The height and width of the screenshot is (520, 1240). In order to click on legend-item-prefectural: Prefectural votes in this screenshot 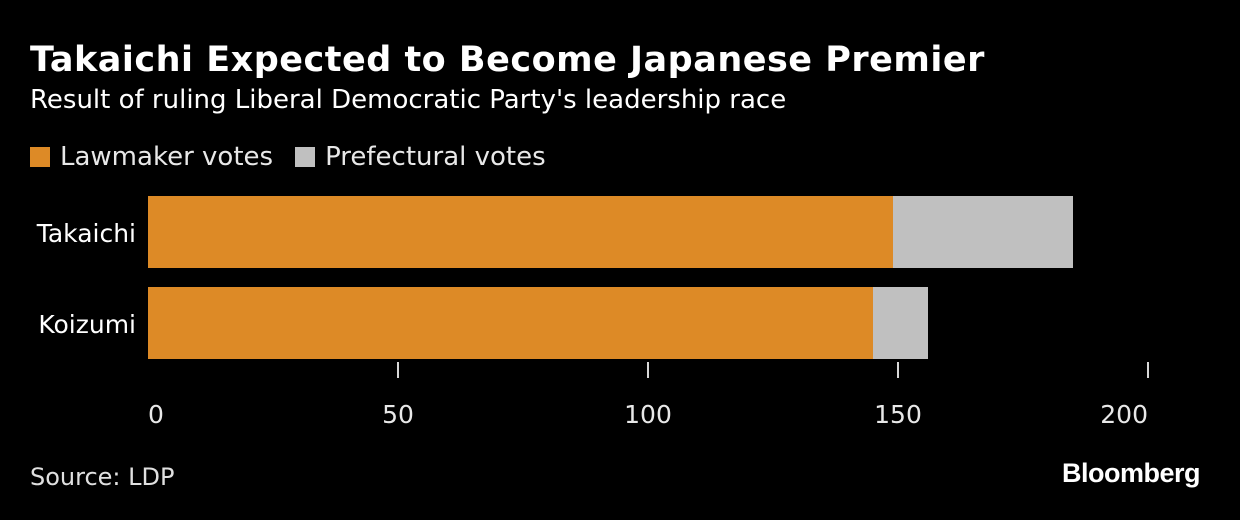, I will do `click(420, 157)`.